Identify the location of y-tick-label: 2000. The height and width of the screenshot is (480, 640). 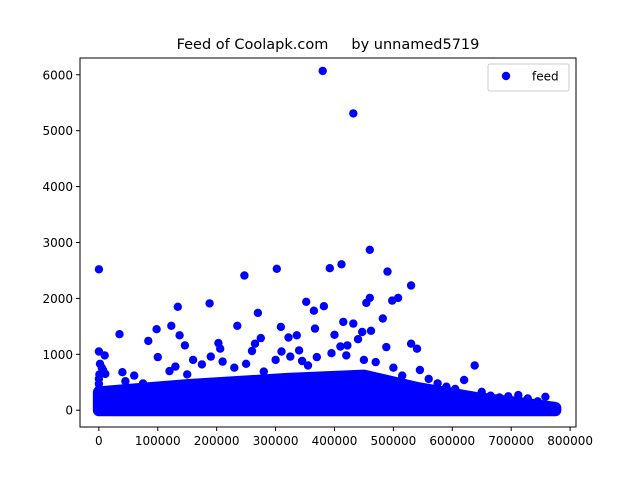
(57, 299).